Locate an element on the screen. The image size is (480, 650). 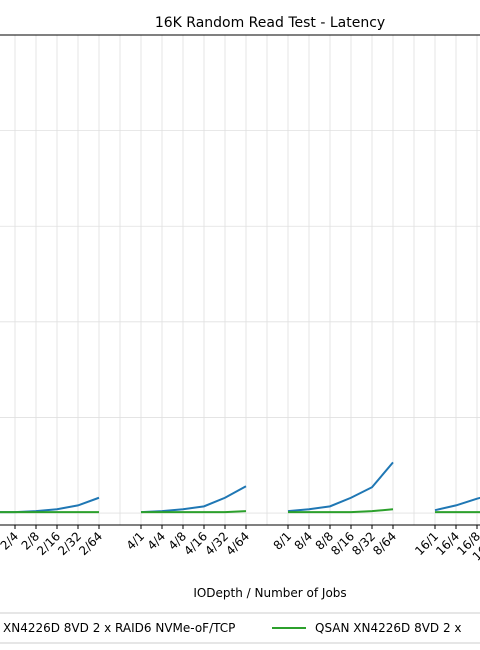
x-tick-label: 8/1 is located at coordinates (283, 541).